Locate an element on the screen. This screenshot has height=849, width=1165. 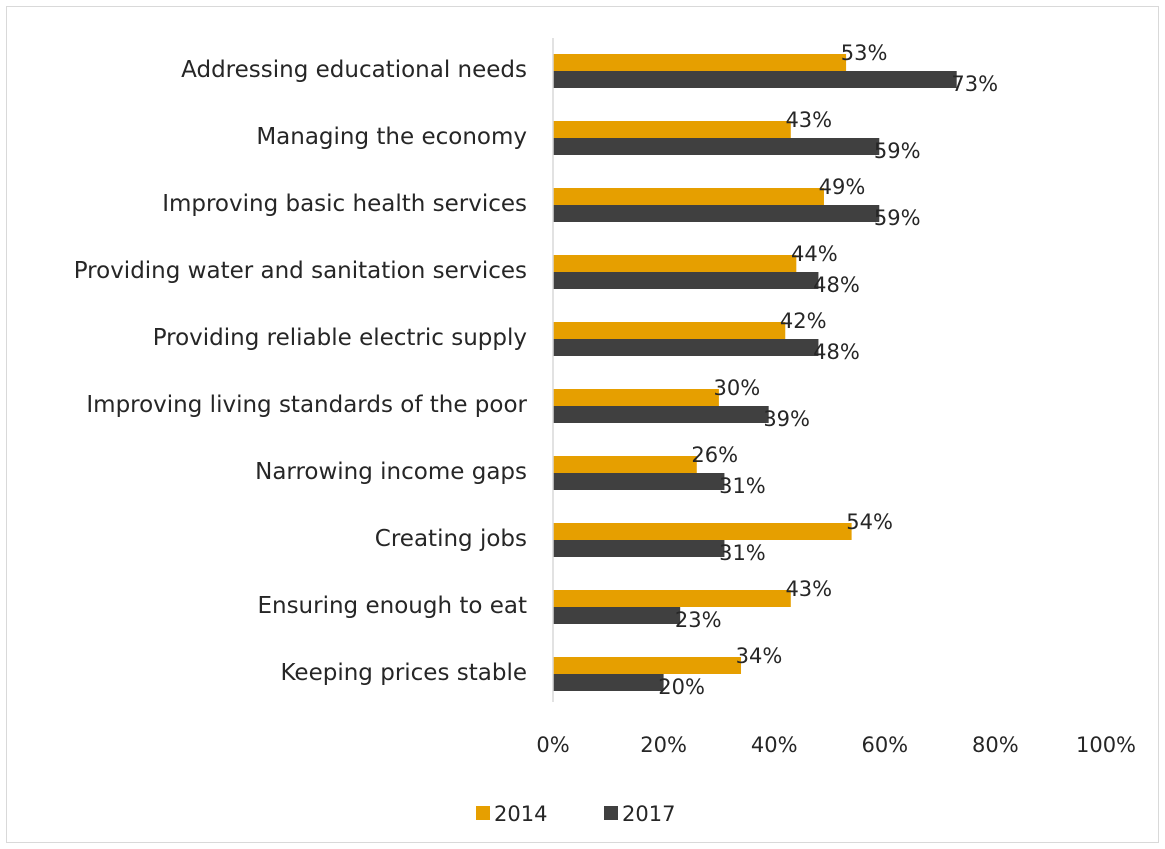
x-tick-labels: 0% 20% 40% 60% 80% 100% is located at coordinates (836, 745).